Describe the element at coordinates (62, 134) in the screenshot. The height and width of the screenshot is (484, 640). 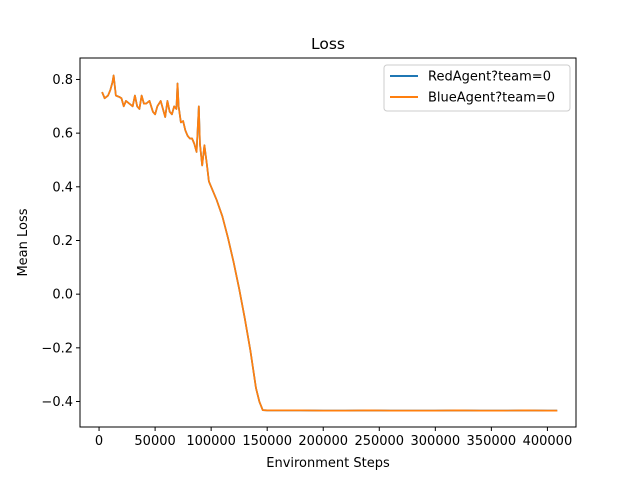
I see `y-tick-label: 0.6` at that location.